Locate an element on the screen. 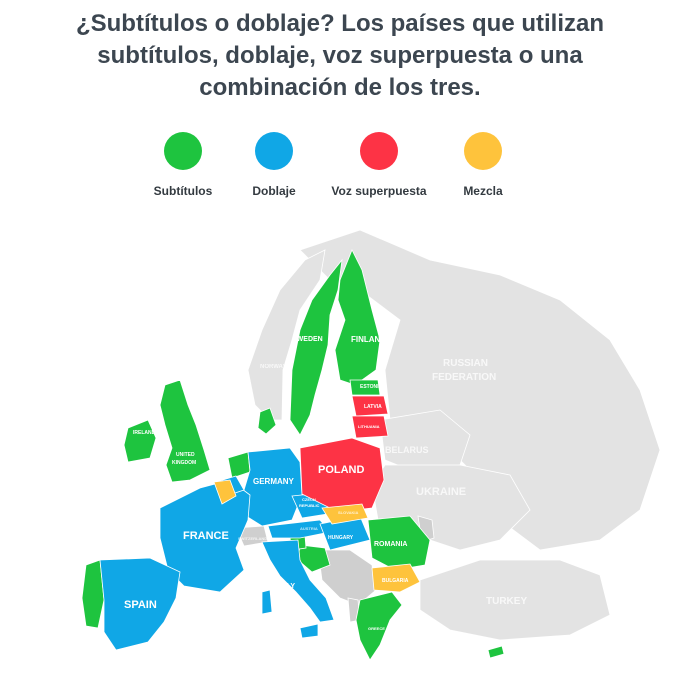 The image size is (678, 696). region-lithuania is located at coordinates (370, 427).